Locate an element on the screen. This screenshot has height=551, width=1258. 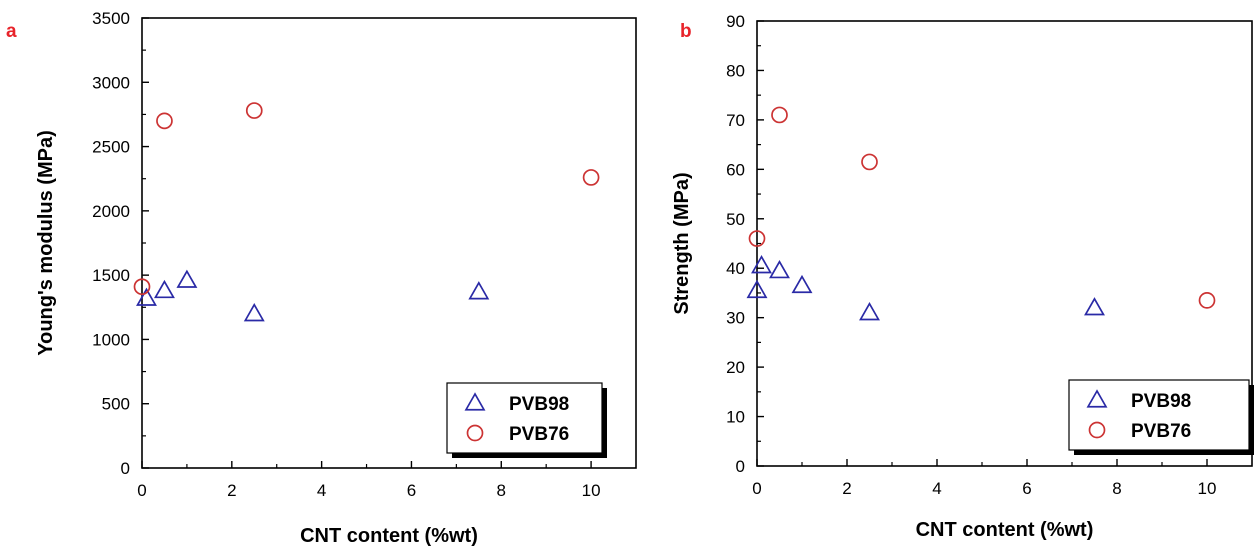
panel-letter: b is located at coordinates (686, 31).